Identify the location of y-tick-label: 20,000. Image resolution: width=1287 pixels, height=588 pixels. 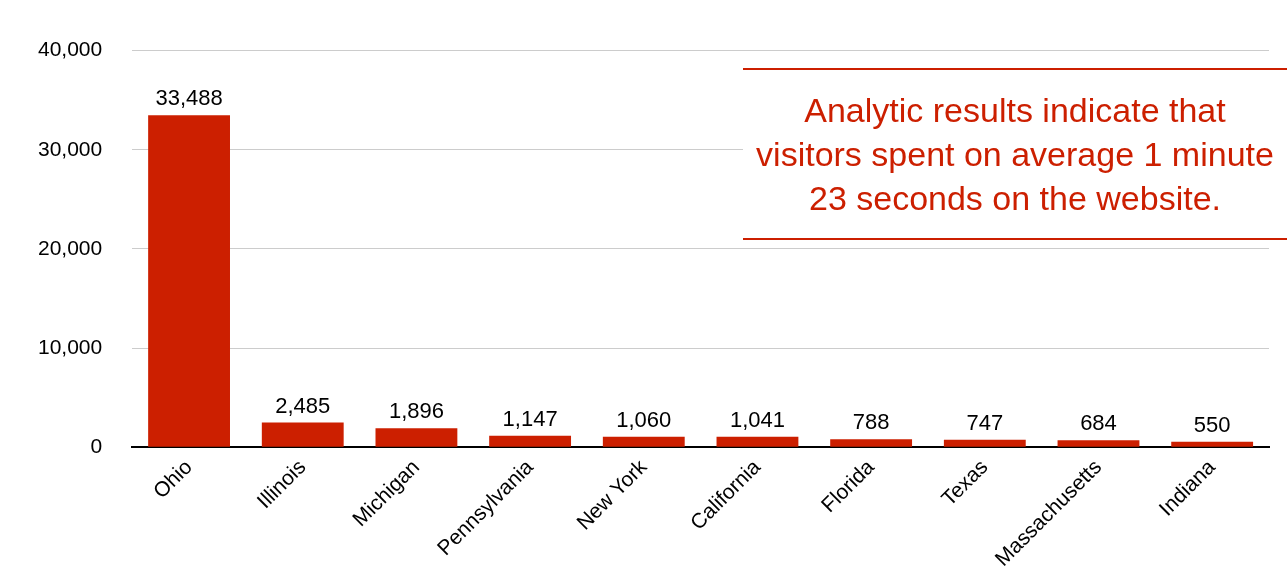
(70, 247).